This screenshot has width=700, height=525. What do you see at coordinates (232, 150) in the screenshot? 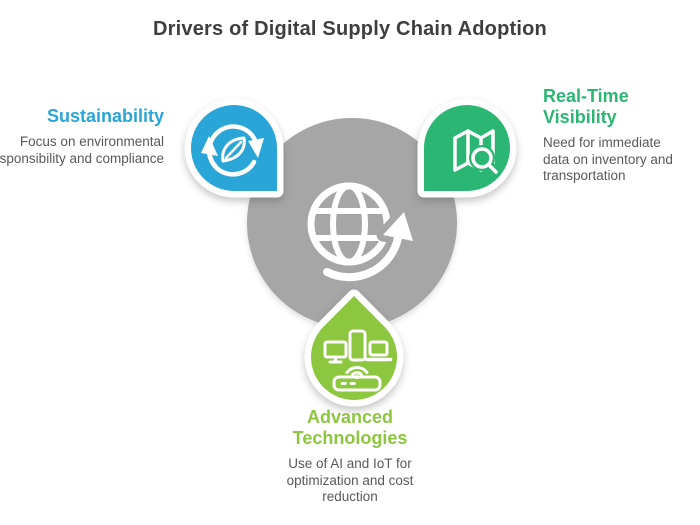
I see `leaf-recycle-icon` at bounding box center [232, 150].